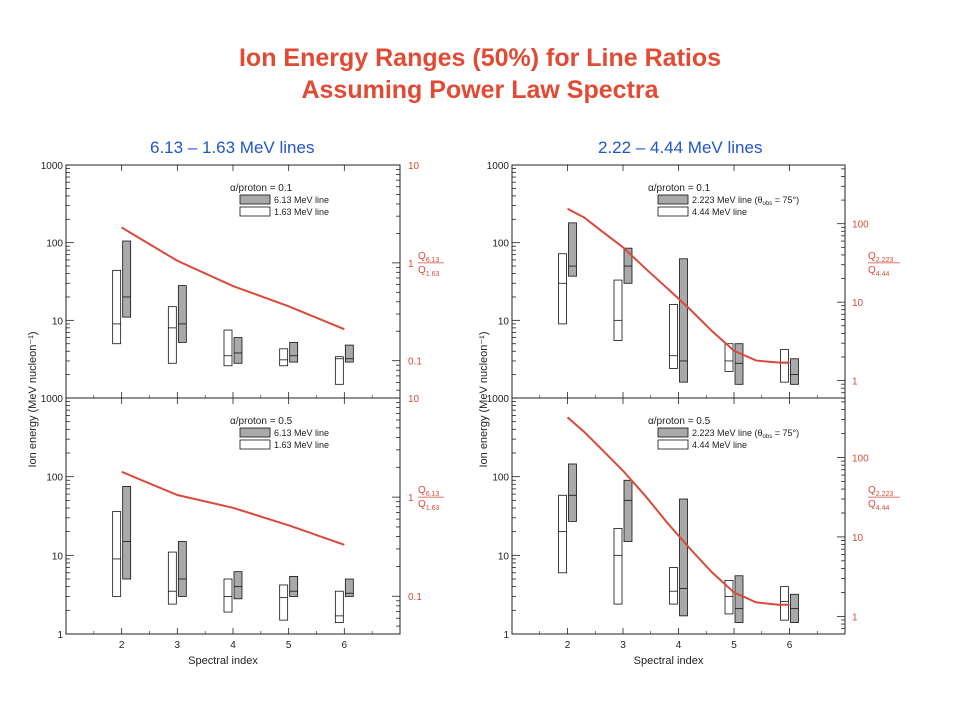 Image resolution: width=960 pixels, height=720 pixels. Describe the element at coordinates (480, 90) in the screenshot. I see `slide-title-line2: Assuming Power Law Spectra` at that location.